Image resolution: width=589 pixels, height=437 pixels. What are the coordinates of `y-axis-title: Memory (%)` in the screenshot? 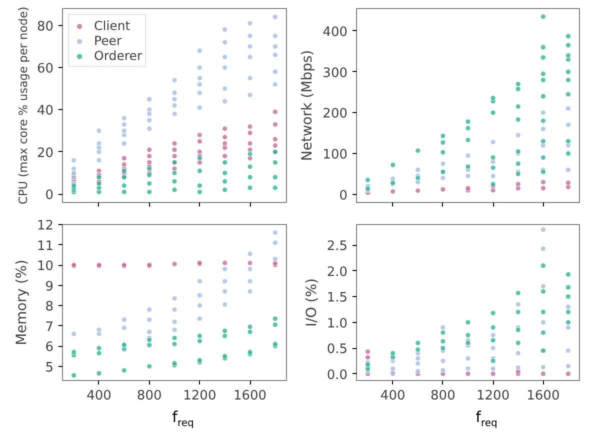 It's located at (22, 303).